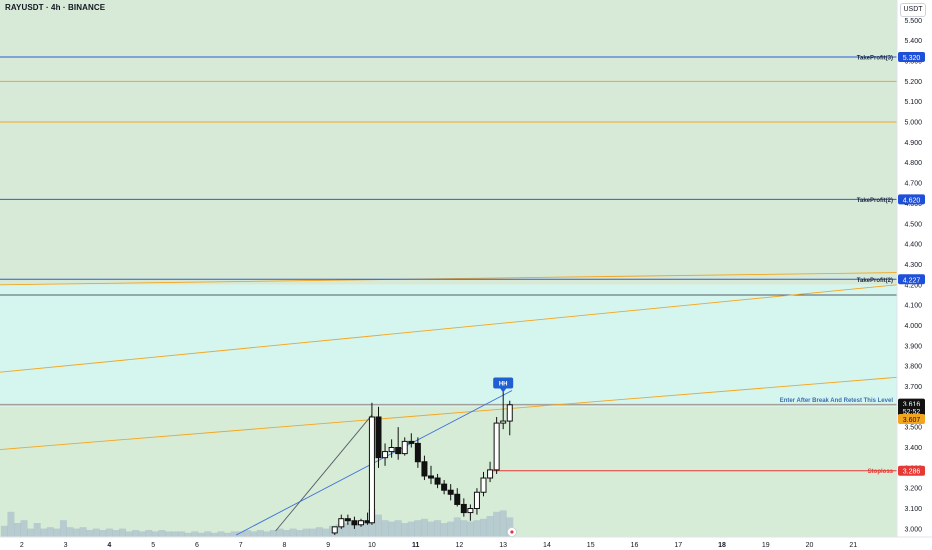  I want to click on price-badge-text: 52:52, so click(912, 412).